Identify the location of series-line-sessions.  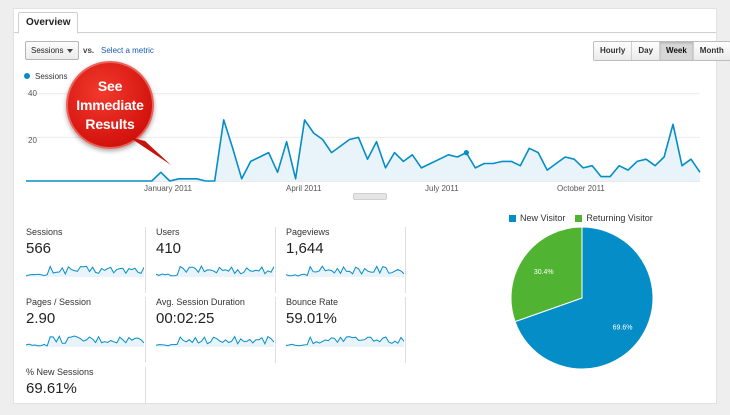
(363, 150).